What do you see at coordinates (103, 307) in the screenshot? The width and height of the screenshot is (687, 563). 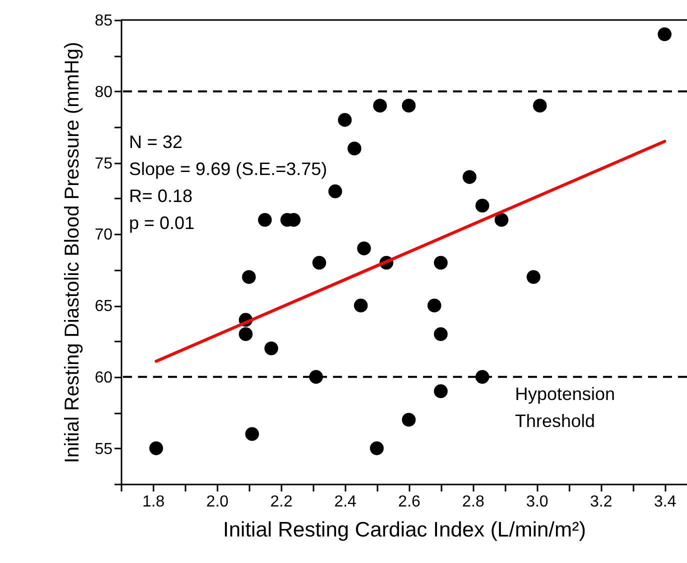 I see `y-tick-label: 65` at bounding box center [103, 307].